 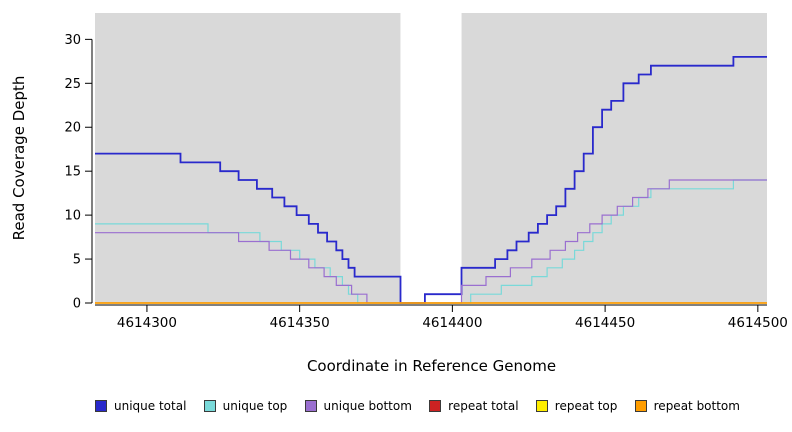 I want to click on y-tick-label: 15, so click(x=72, y=172).